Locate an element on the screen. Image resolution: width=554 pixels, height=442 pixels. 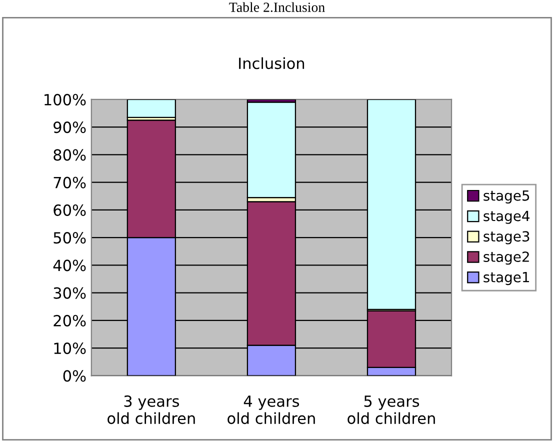
y-tick-label: 50% is located at coordinates (70, 238).